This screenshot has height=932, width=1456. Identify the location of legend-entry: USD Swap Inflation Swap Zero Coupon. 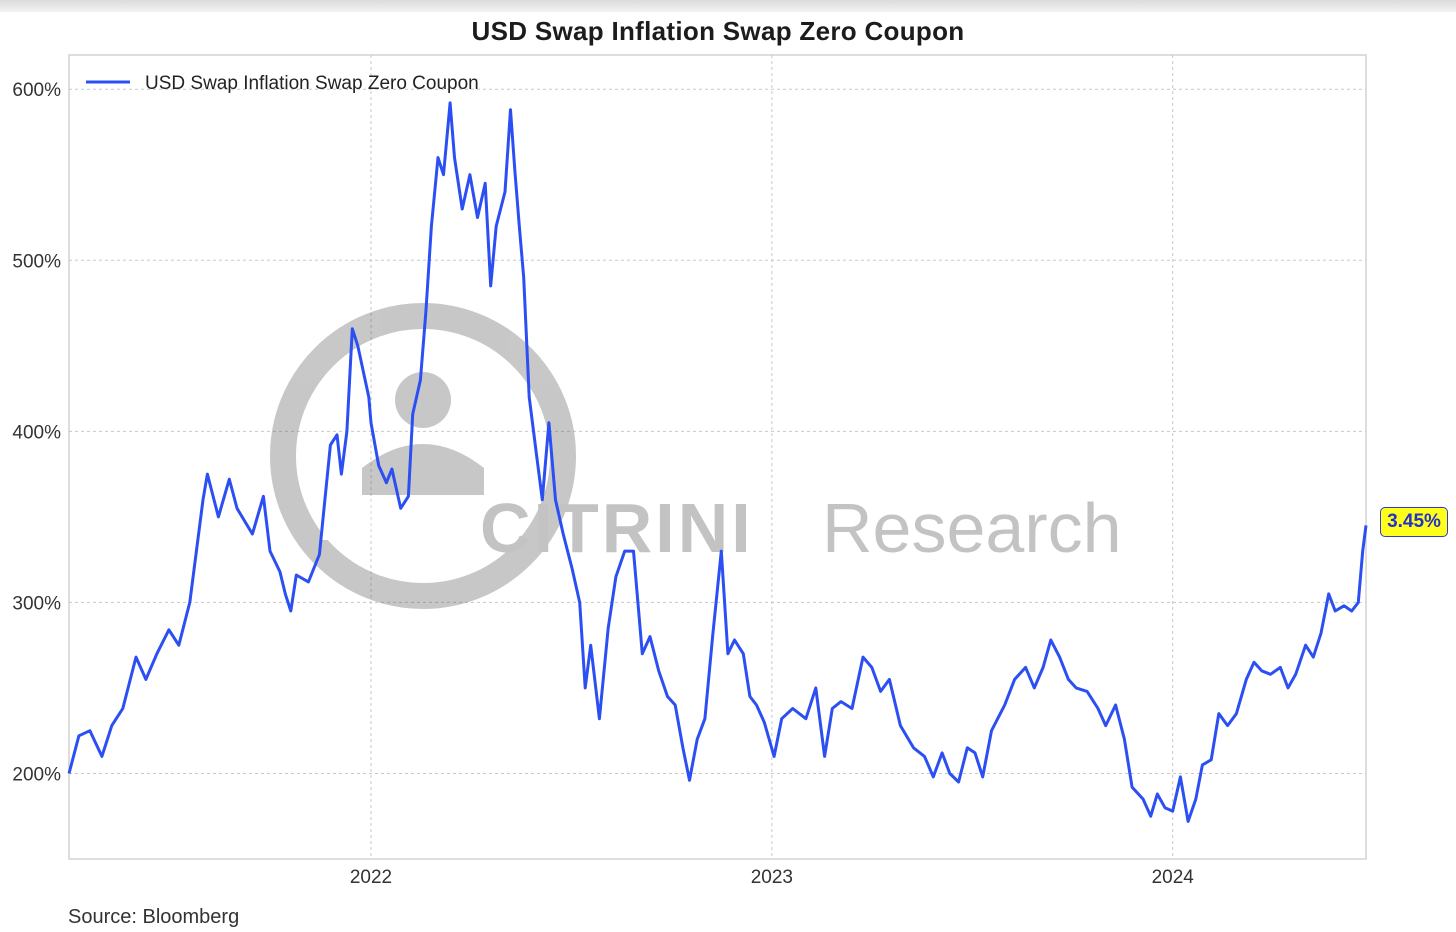
(312, 83).